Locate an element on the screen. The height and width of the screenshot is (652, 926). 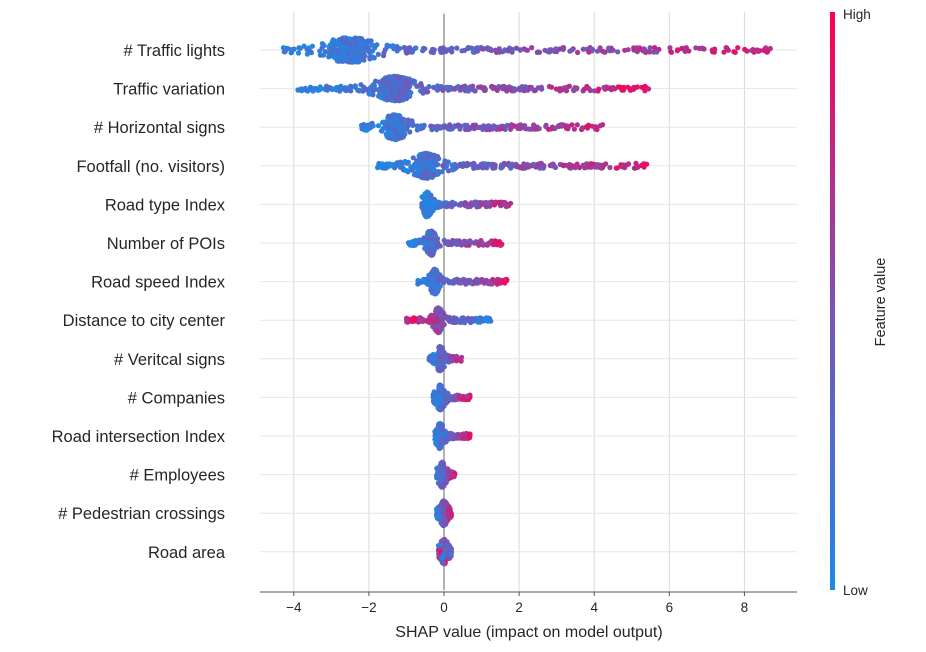
feature-label: Traffic variation is located at coordinates (169, 90).